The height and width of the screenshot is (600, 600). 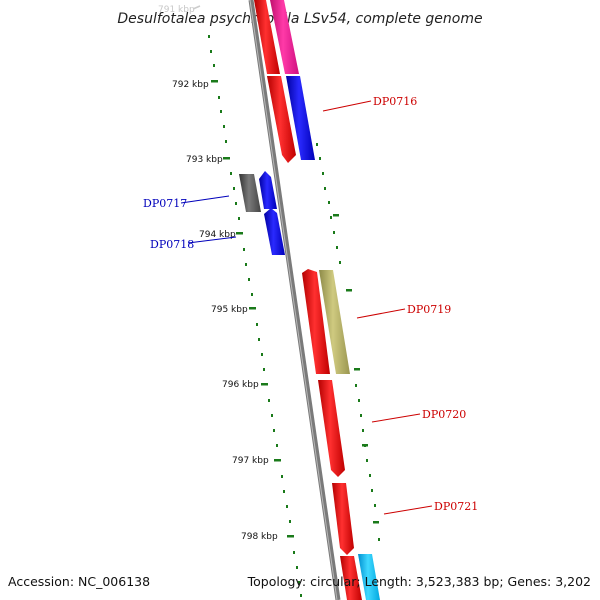 I want to click on gene-feature-red-dp0721, so click(x=343, y=519).